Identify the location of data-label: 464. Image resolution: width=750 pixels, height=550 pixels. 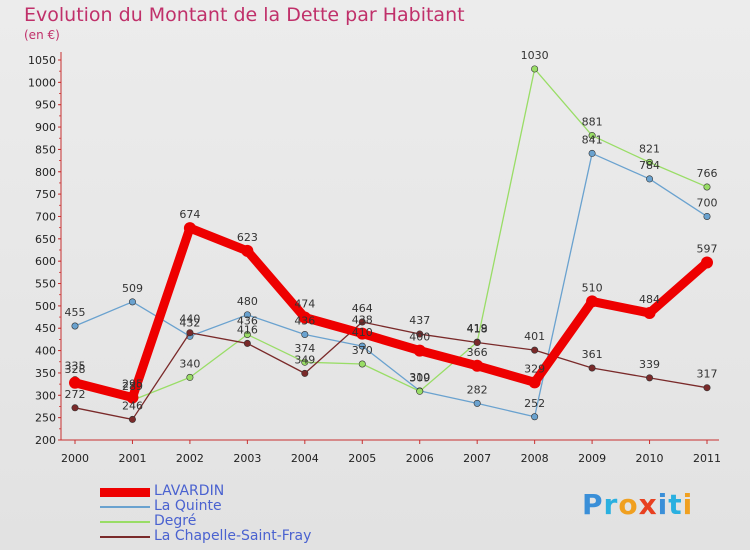
(362, 308).